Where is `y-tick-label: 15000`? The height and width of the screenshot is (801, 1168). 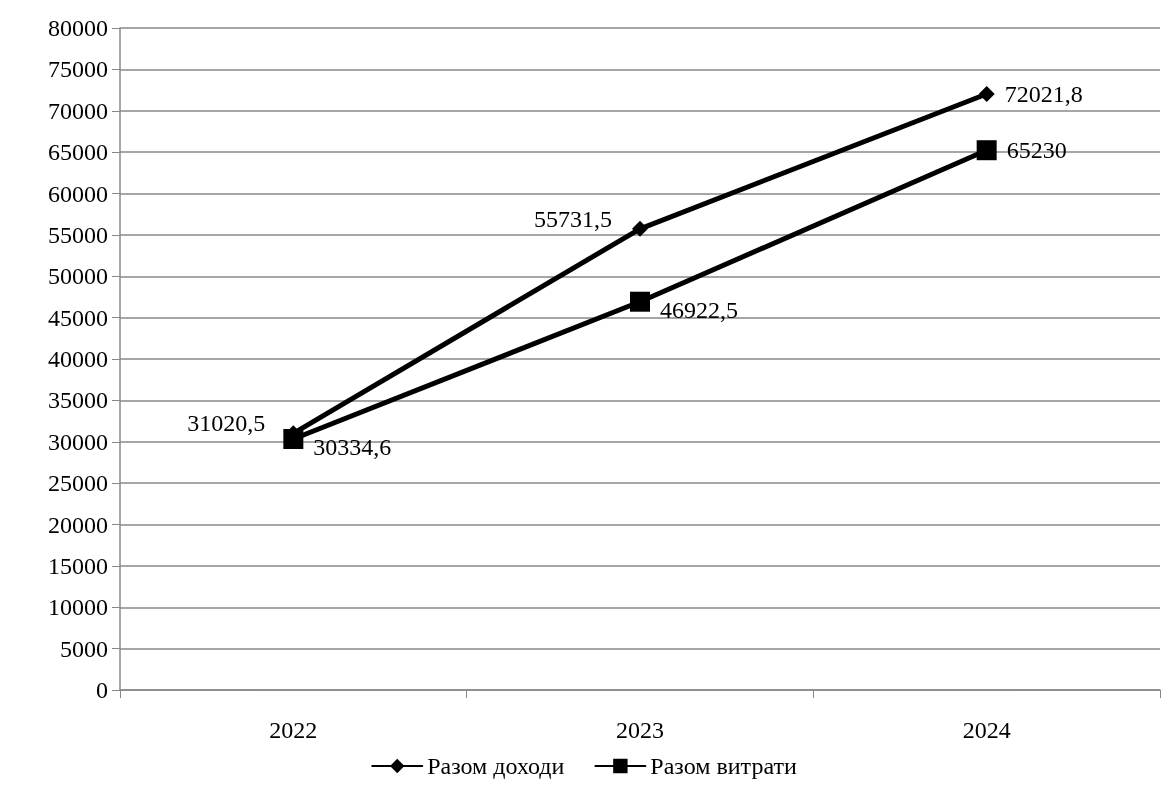
y-tick-label: 15000 is located at coordinates (78, 565).